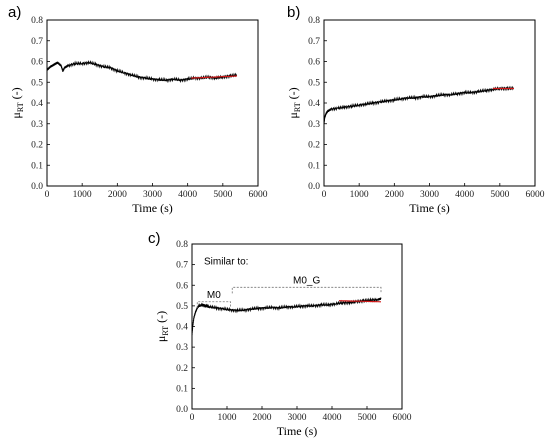 The width and height of the screenshot is (550, 443). What do you see at coordinates (293, 12) in the screenshot?
I see `panel-b-label: b)` at bounding box center [293, 12].